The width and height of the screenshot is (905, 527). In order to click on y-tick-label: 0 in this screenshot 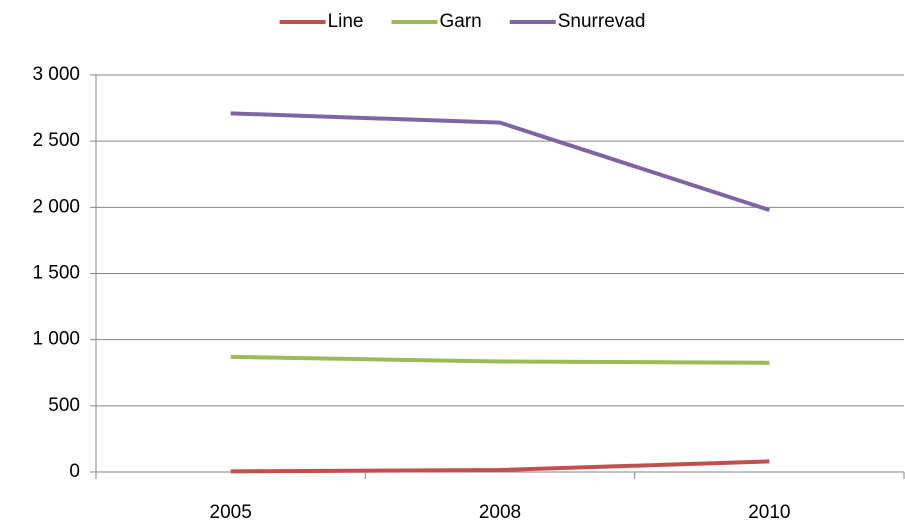, I will do `click(74, 471)`.